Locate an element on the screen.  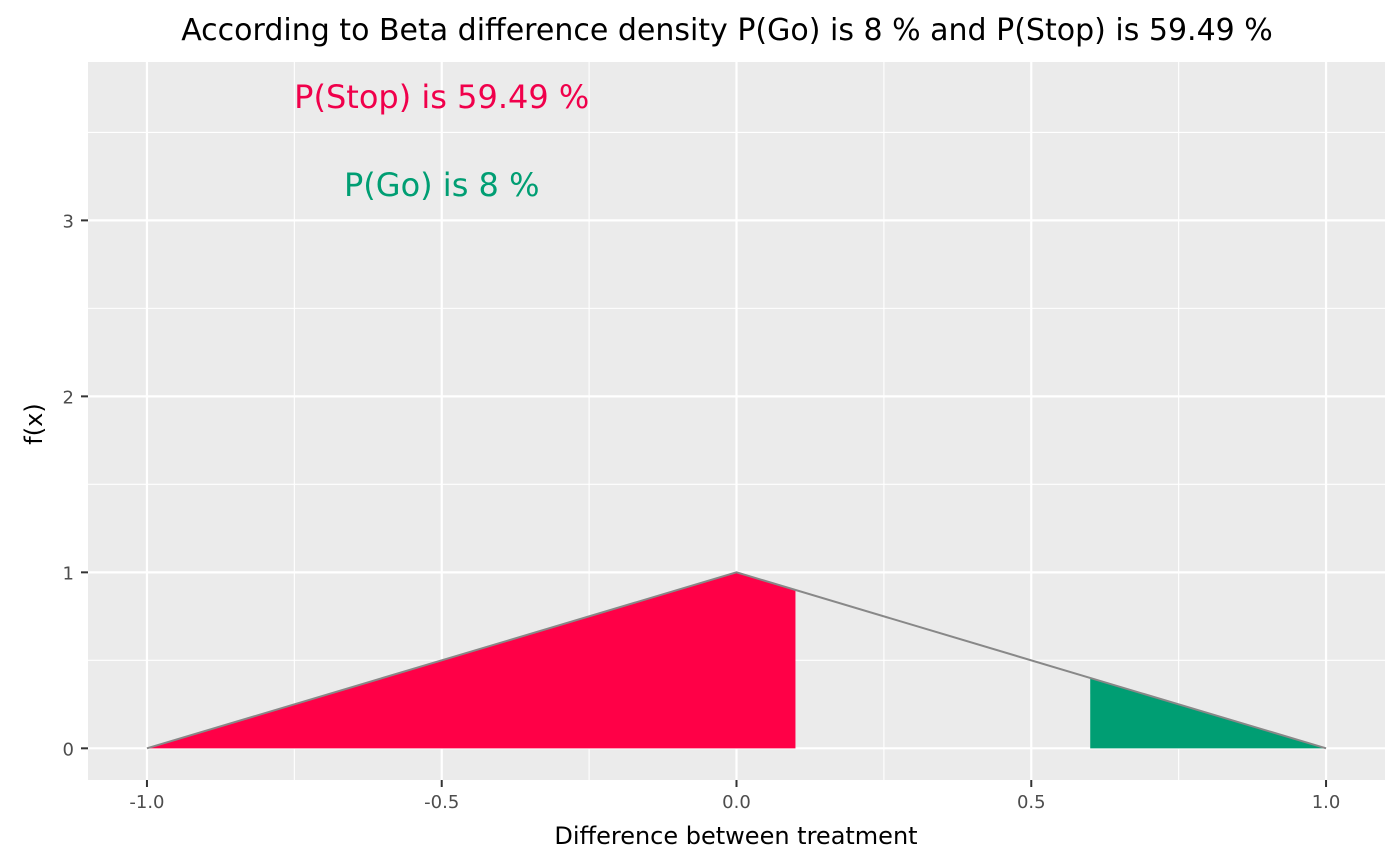
y-axis-title: f(x) is located at coordinates (34, 423).